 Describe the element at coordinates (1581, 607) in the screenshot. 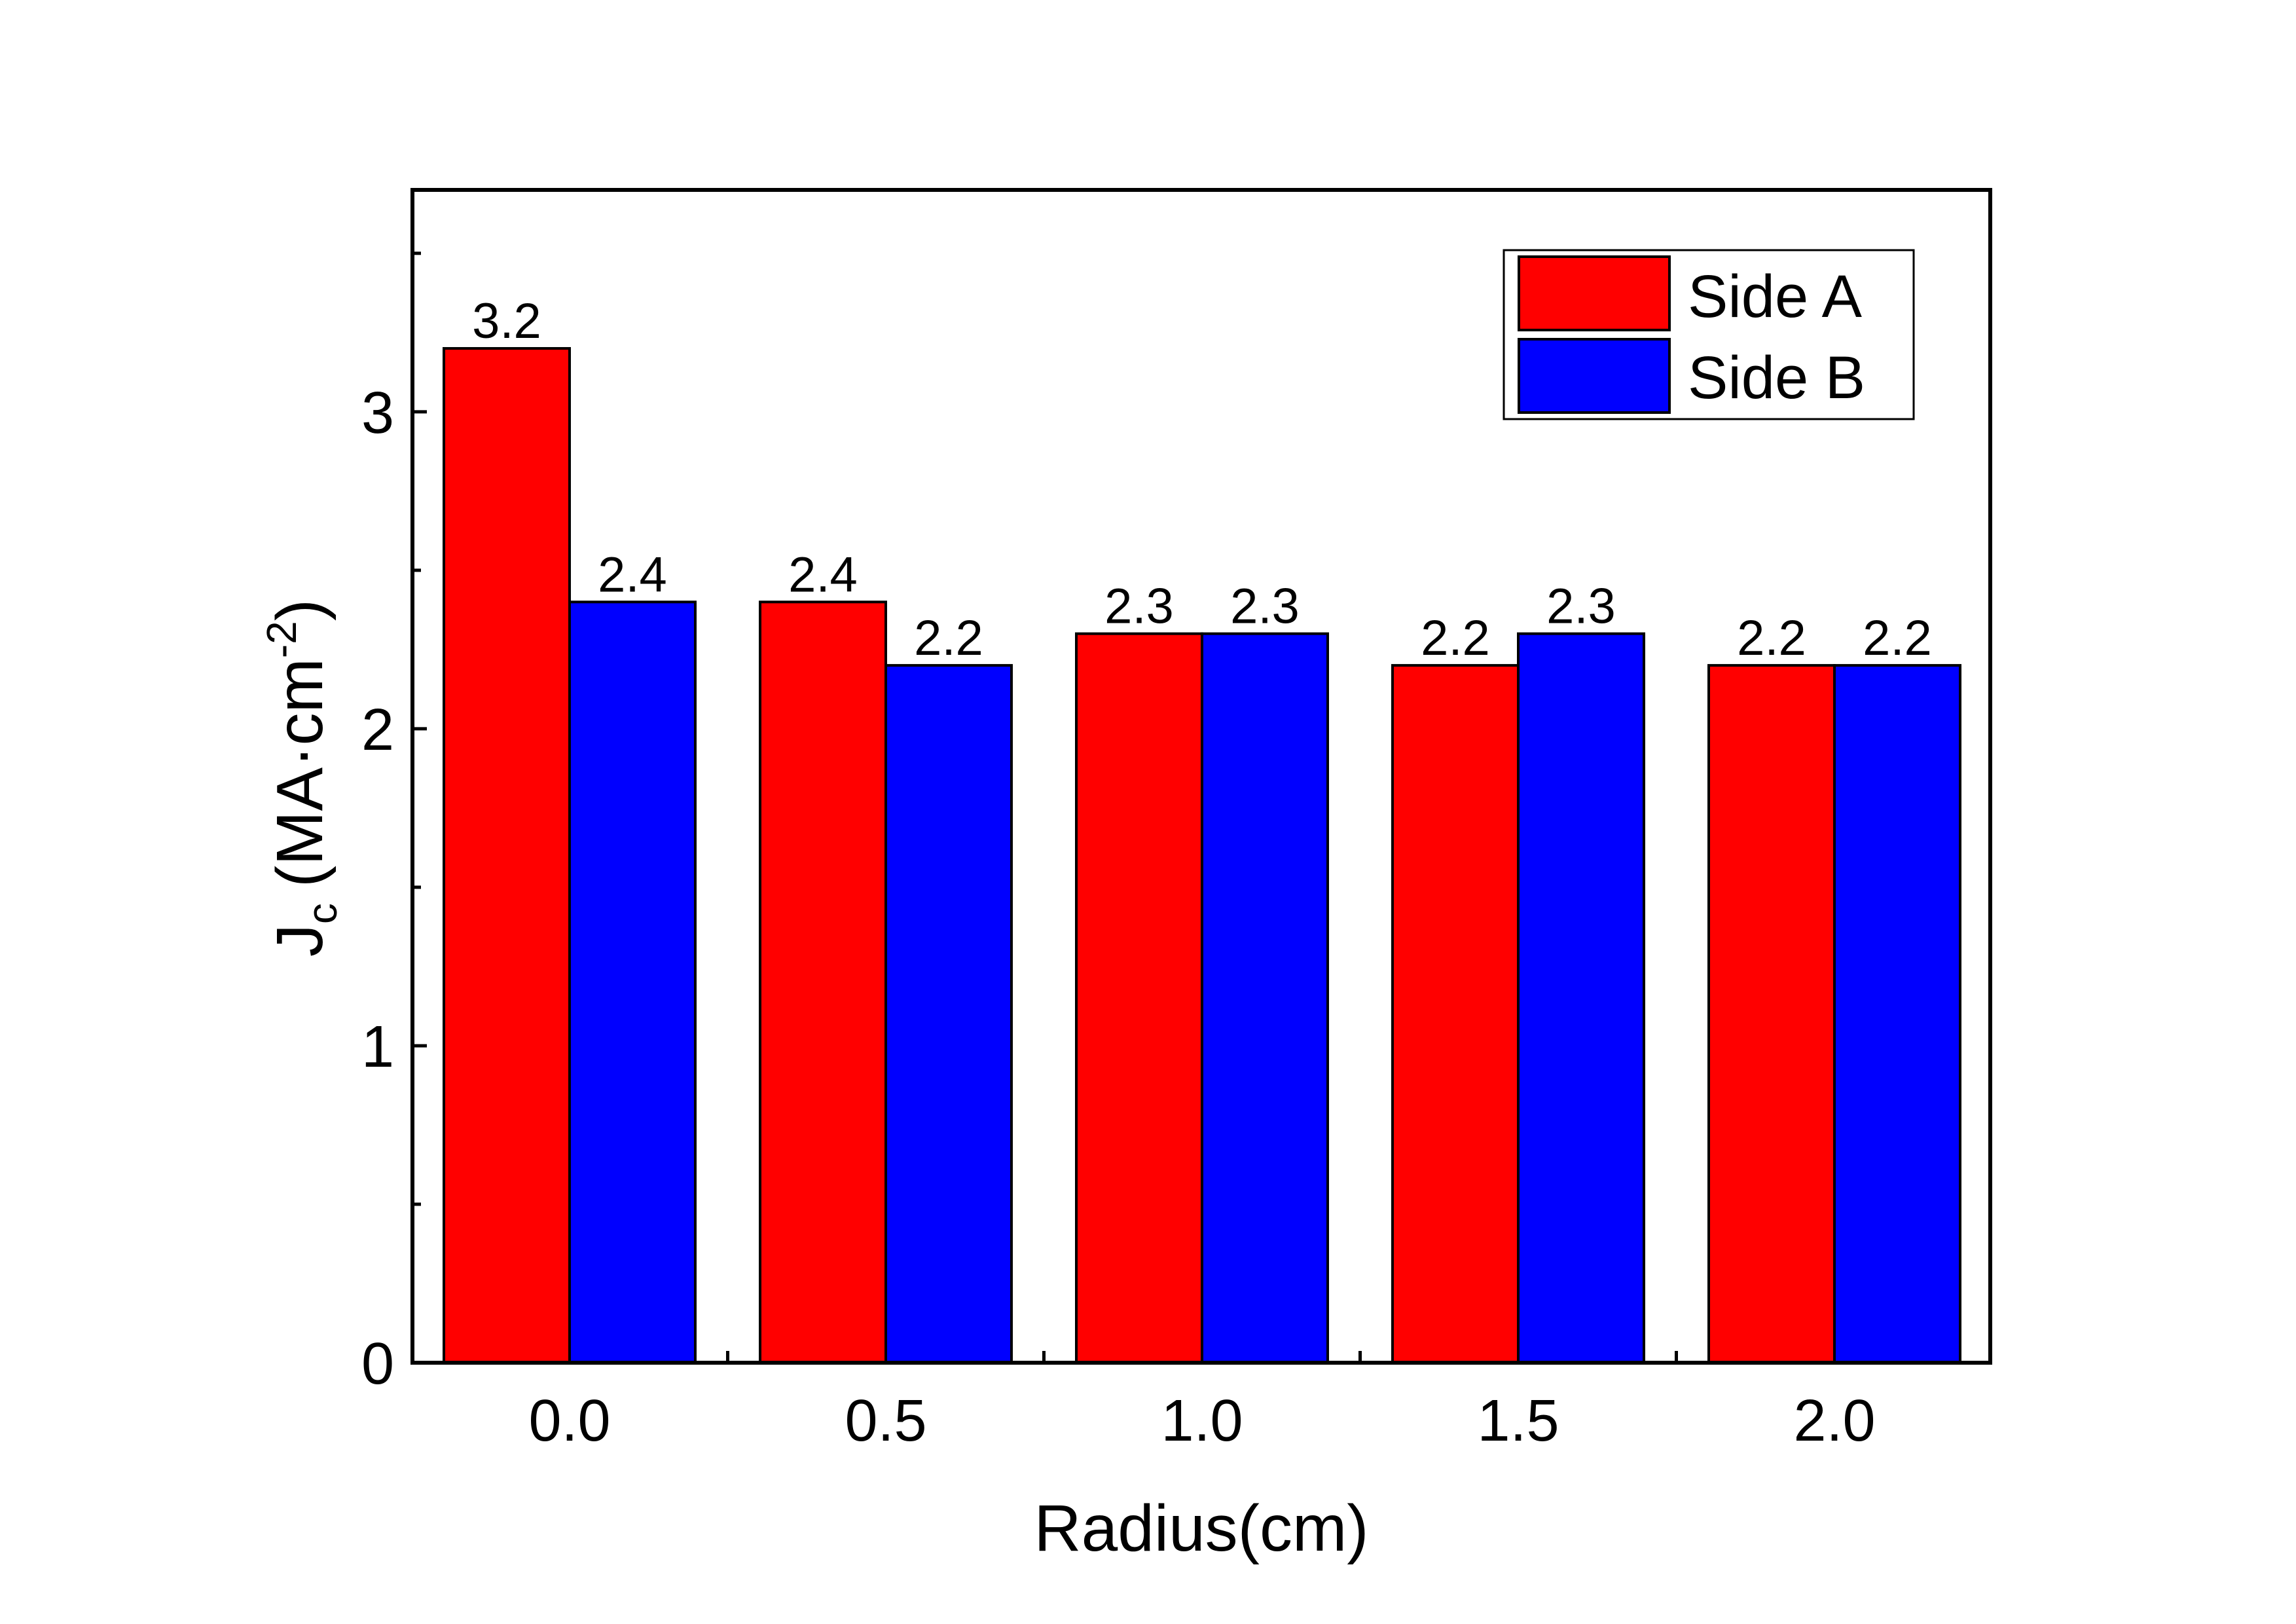

I see `data-label-side-b-1.5: 2.3` at that location.